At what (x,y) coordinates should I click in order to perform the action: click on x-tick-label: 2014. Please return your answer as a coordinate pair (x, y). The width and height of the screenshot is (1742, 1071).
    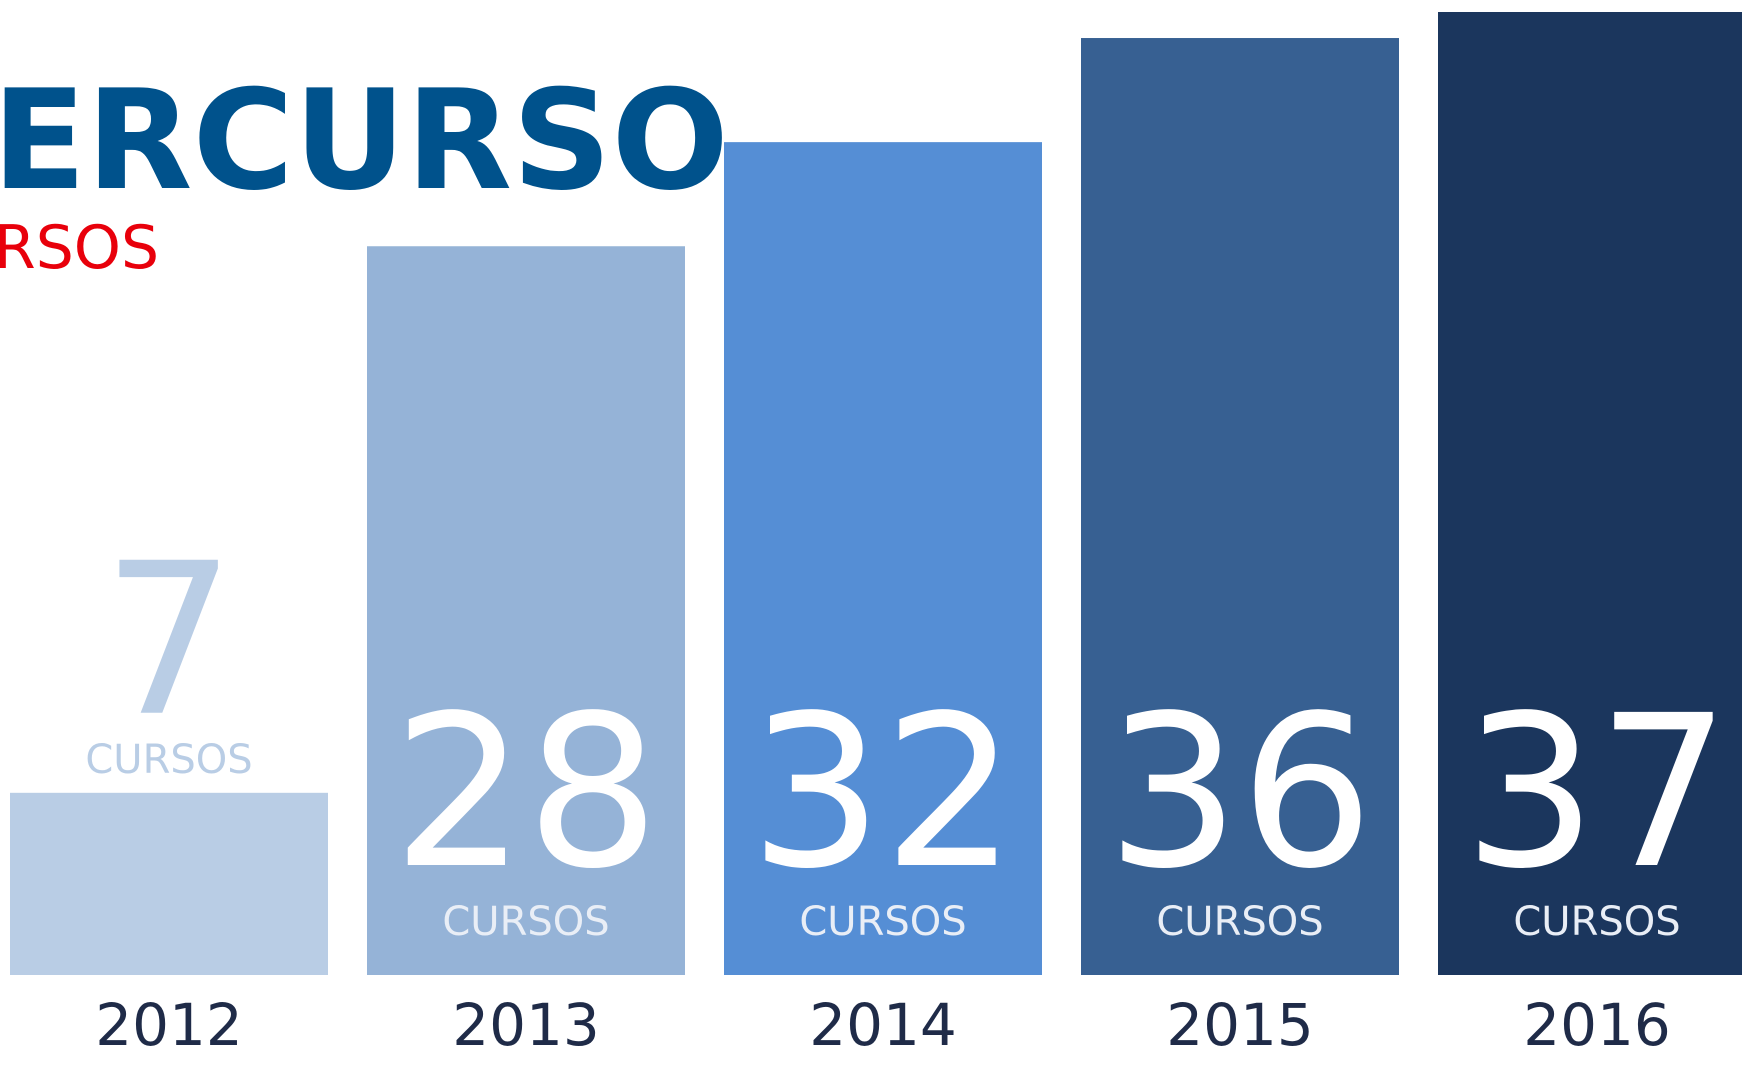
    Looking at the image, I should click on (883, 1025).